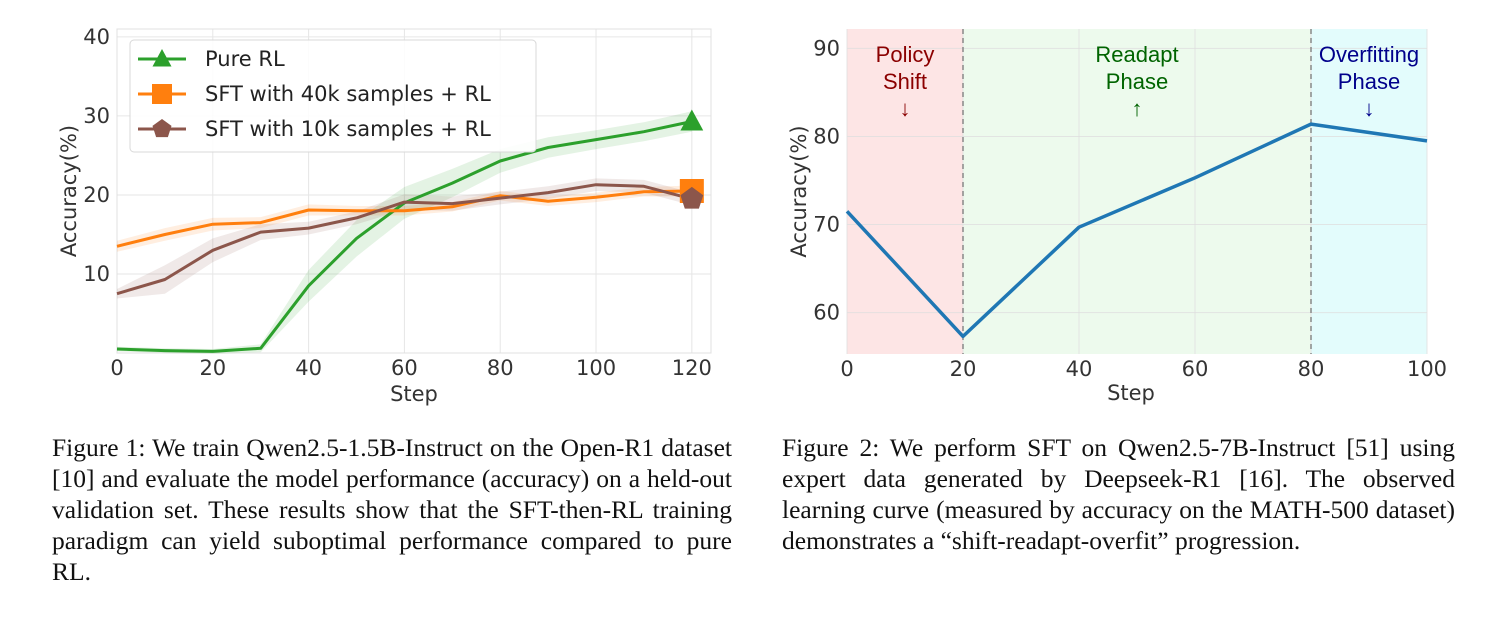  What do you see at coordinates (905, 108) in the screenshot?
I see `region-0-label-line: ↓` at bounding box center [905, 108].